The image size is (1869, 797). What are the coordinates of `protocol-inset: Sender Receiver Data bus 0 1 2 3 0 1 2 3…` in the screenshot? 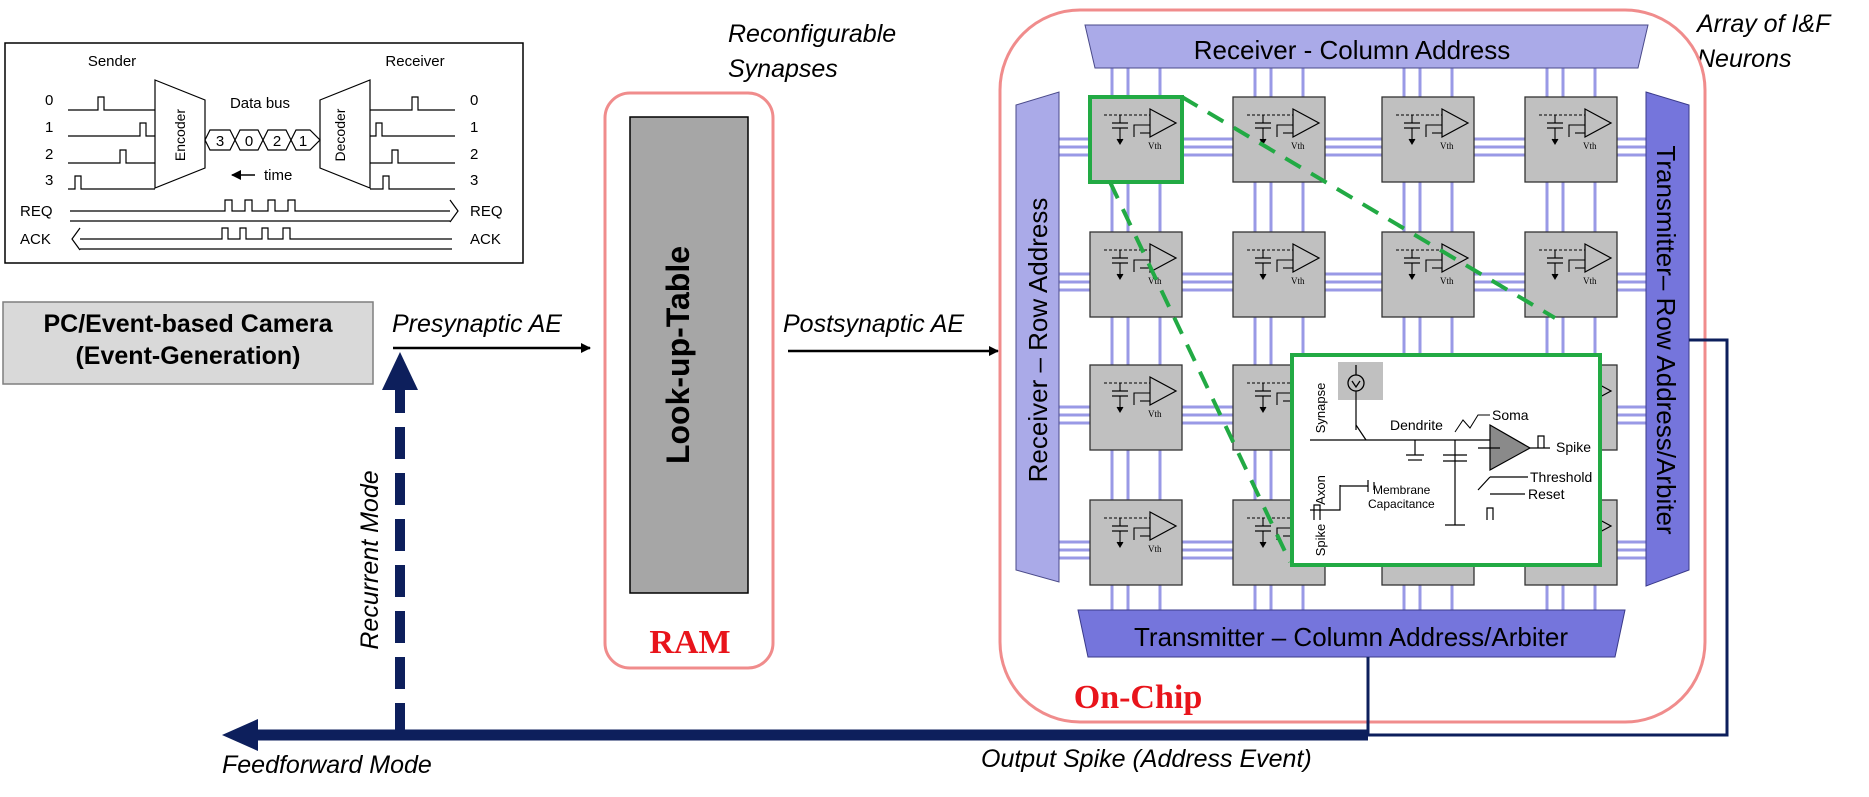 It's located at (264, 153).